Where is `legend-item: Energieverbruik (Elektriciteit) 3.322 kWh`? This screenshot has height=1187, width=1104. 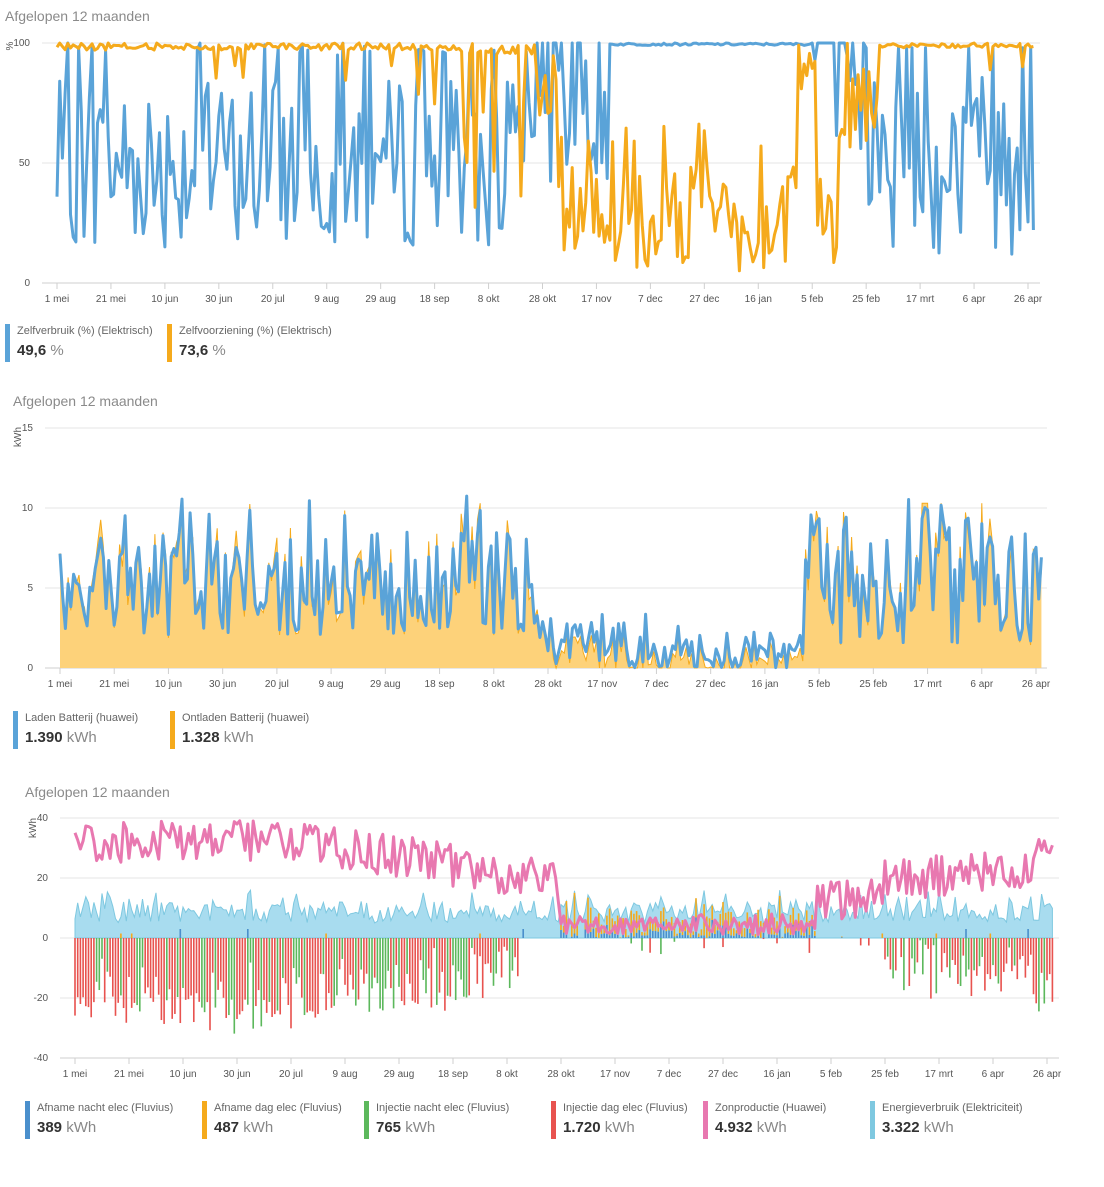
legend-item: Energieverbruik (Elektriciteit) 3.322 kWh is located at coordinates (976, 1120).